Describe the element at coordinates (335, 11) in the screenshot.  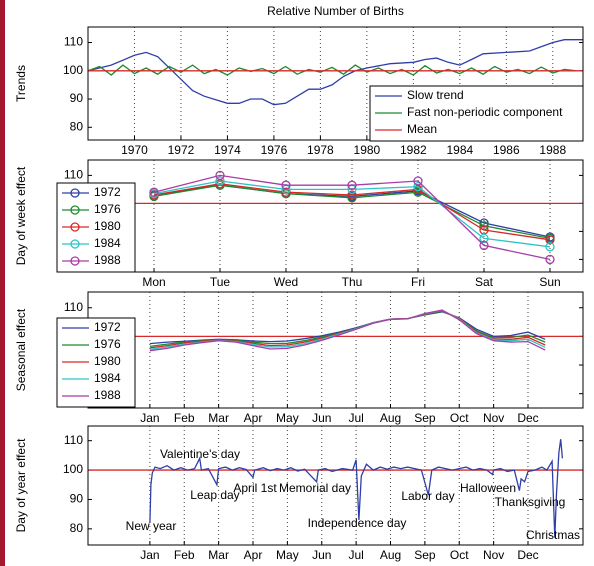
I see `chart-title: Relative Number of Births` at that location.